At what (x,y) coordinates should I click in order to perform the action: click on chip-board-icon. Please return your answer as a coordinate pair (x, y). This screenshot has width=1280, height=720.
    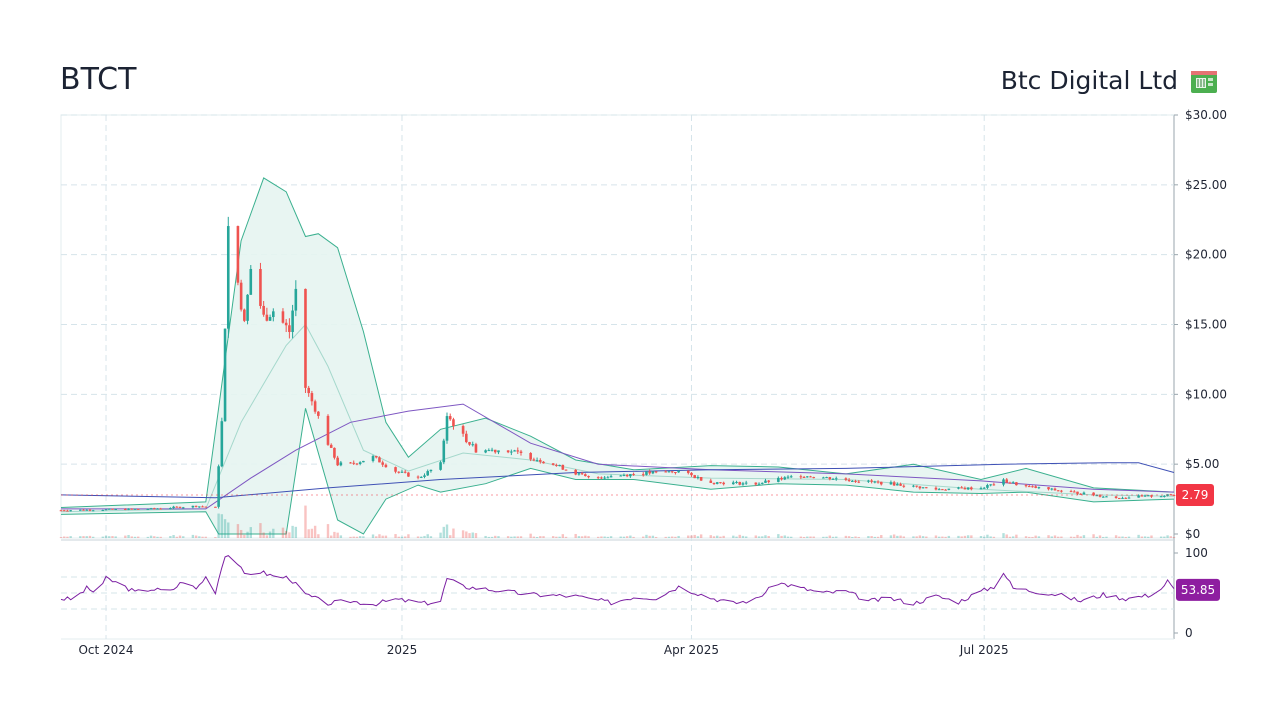
    Looking at the image, I should click on (1204, 82).